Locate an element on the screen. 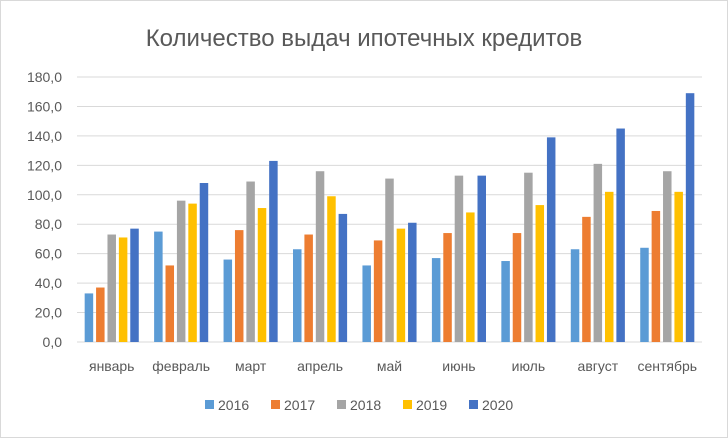  bar-2016-июль is located at coordinates (505, 301).